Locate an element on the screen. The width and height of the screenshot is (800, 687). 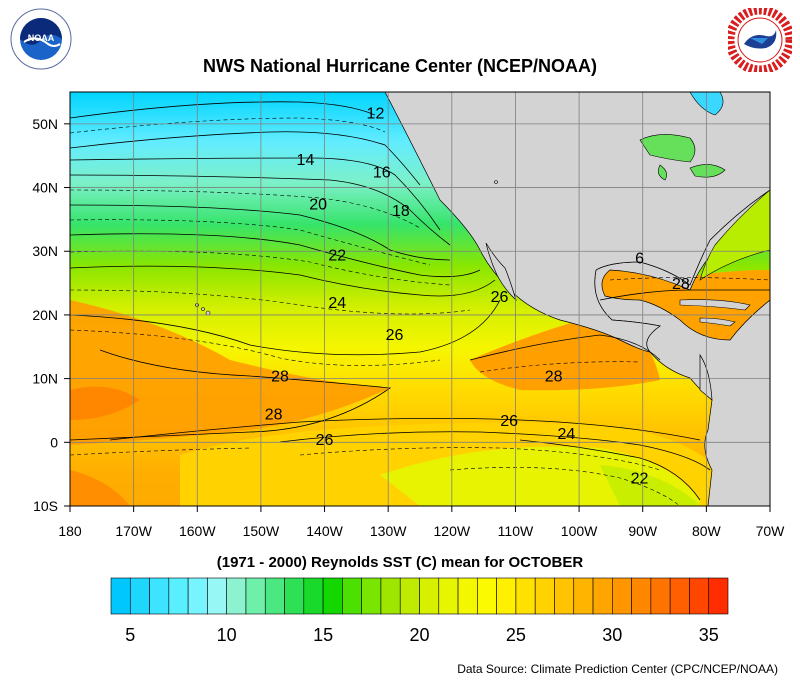
nws-logo is located at coordinates (760, 40).